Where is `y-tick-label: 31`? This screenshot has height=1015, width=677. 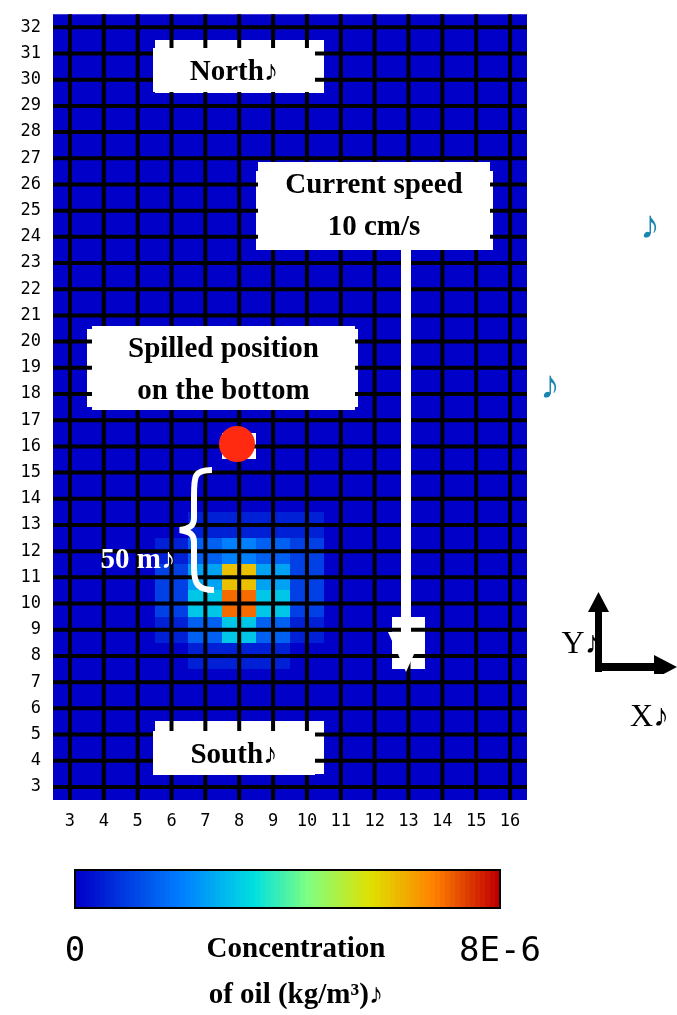
y-tick-label: 31 is located at coordinates (30, 51).